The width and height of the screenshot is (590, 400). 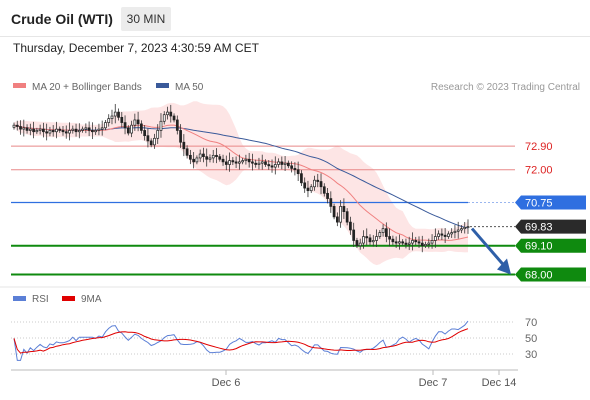 I want to click on header-divider, so click(x=295, y=36).